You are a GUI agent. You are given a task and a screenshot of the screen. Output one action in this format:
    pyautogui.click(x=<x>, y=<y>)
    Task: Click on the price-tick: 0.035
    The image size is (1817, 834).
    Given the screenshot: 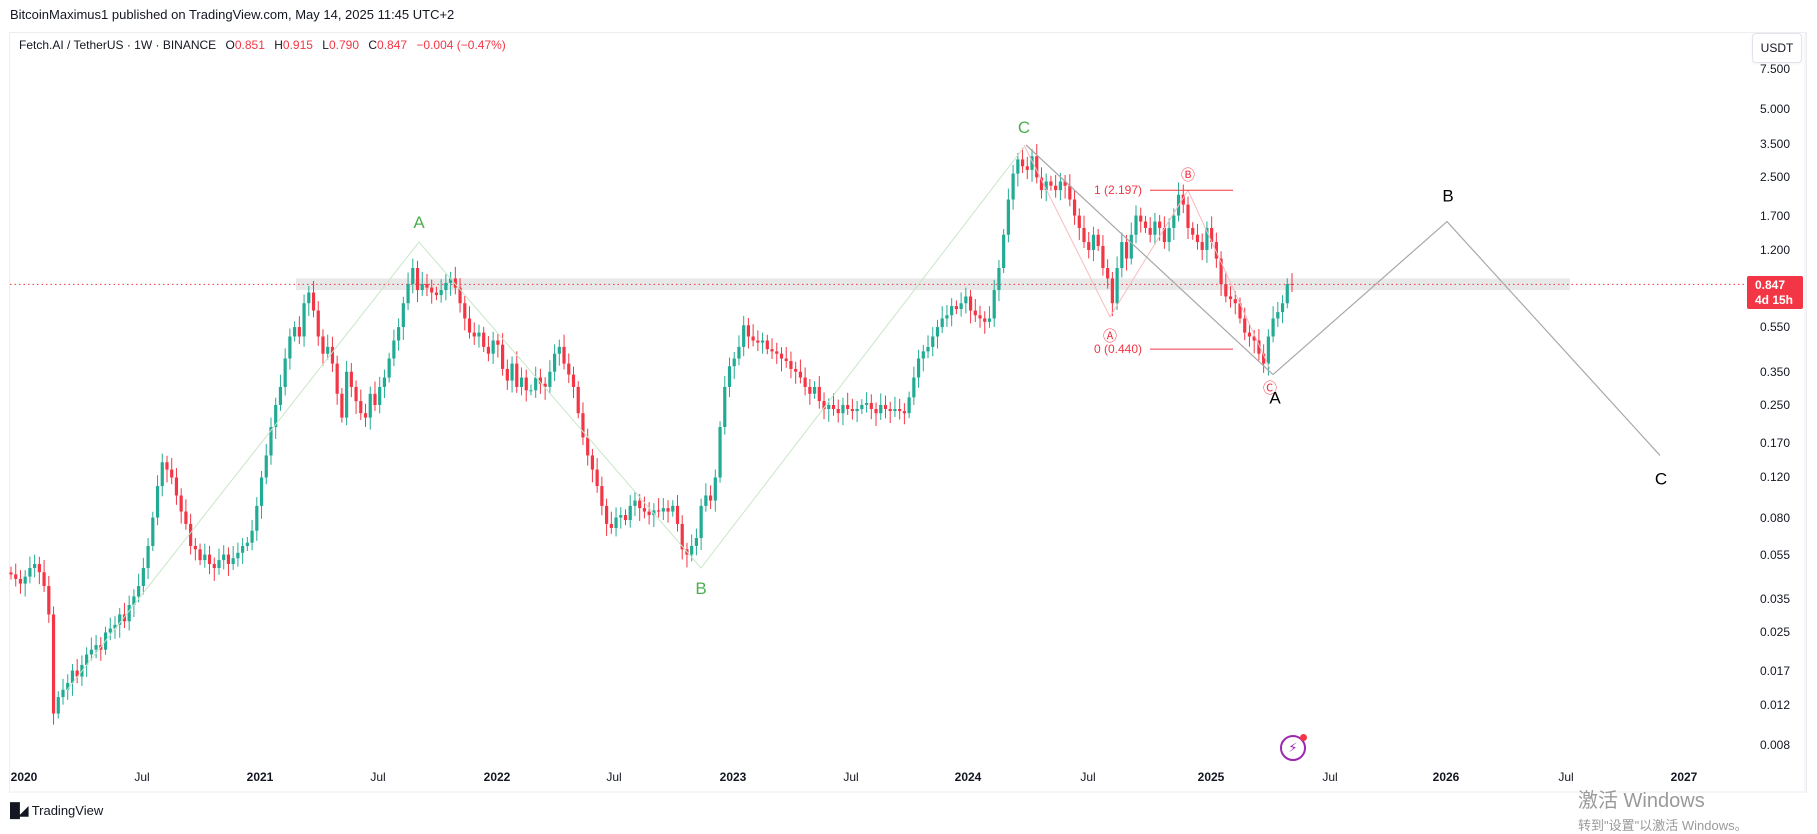 What is the action you would take?
    pyautogui.click(x=1775, y=599)
    